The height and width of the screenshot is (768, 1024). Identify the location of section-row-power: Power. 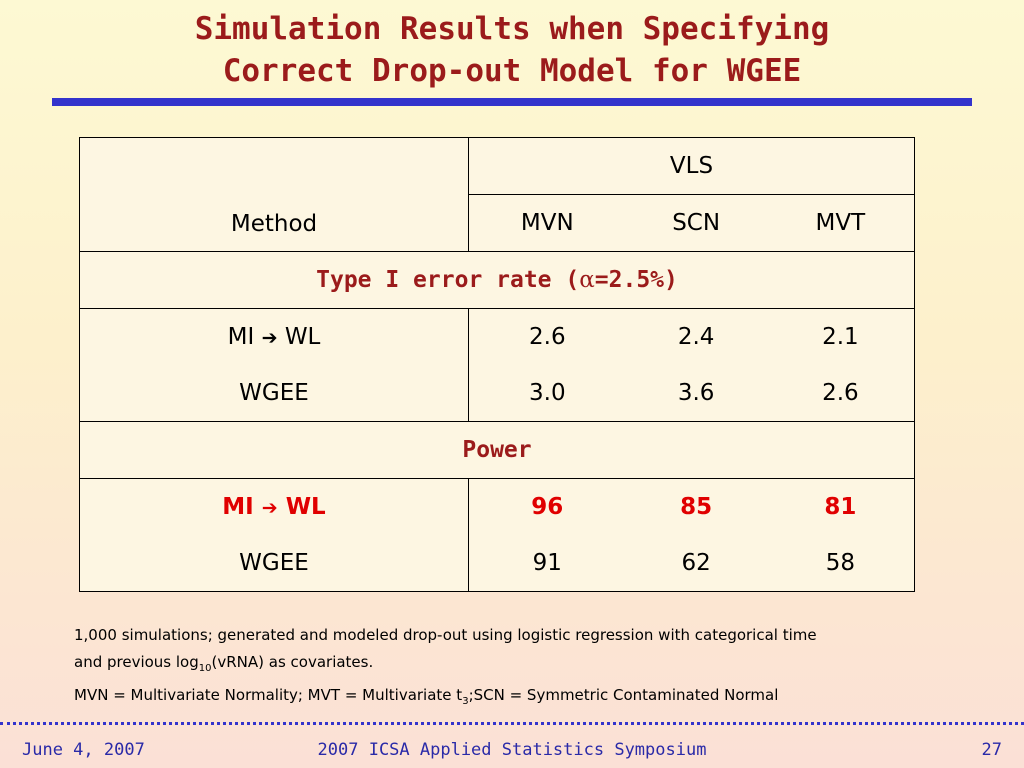
(497, 450).